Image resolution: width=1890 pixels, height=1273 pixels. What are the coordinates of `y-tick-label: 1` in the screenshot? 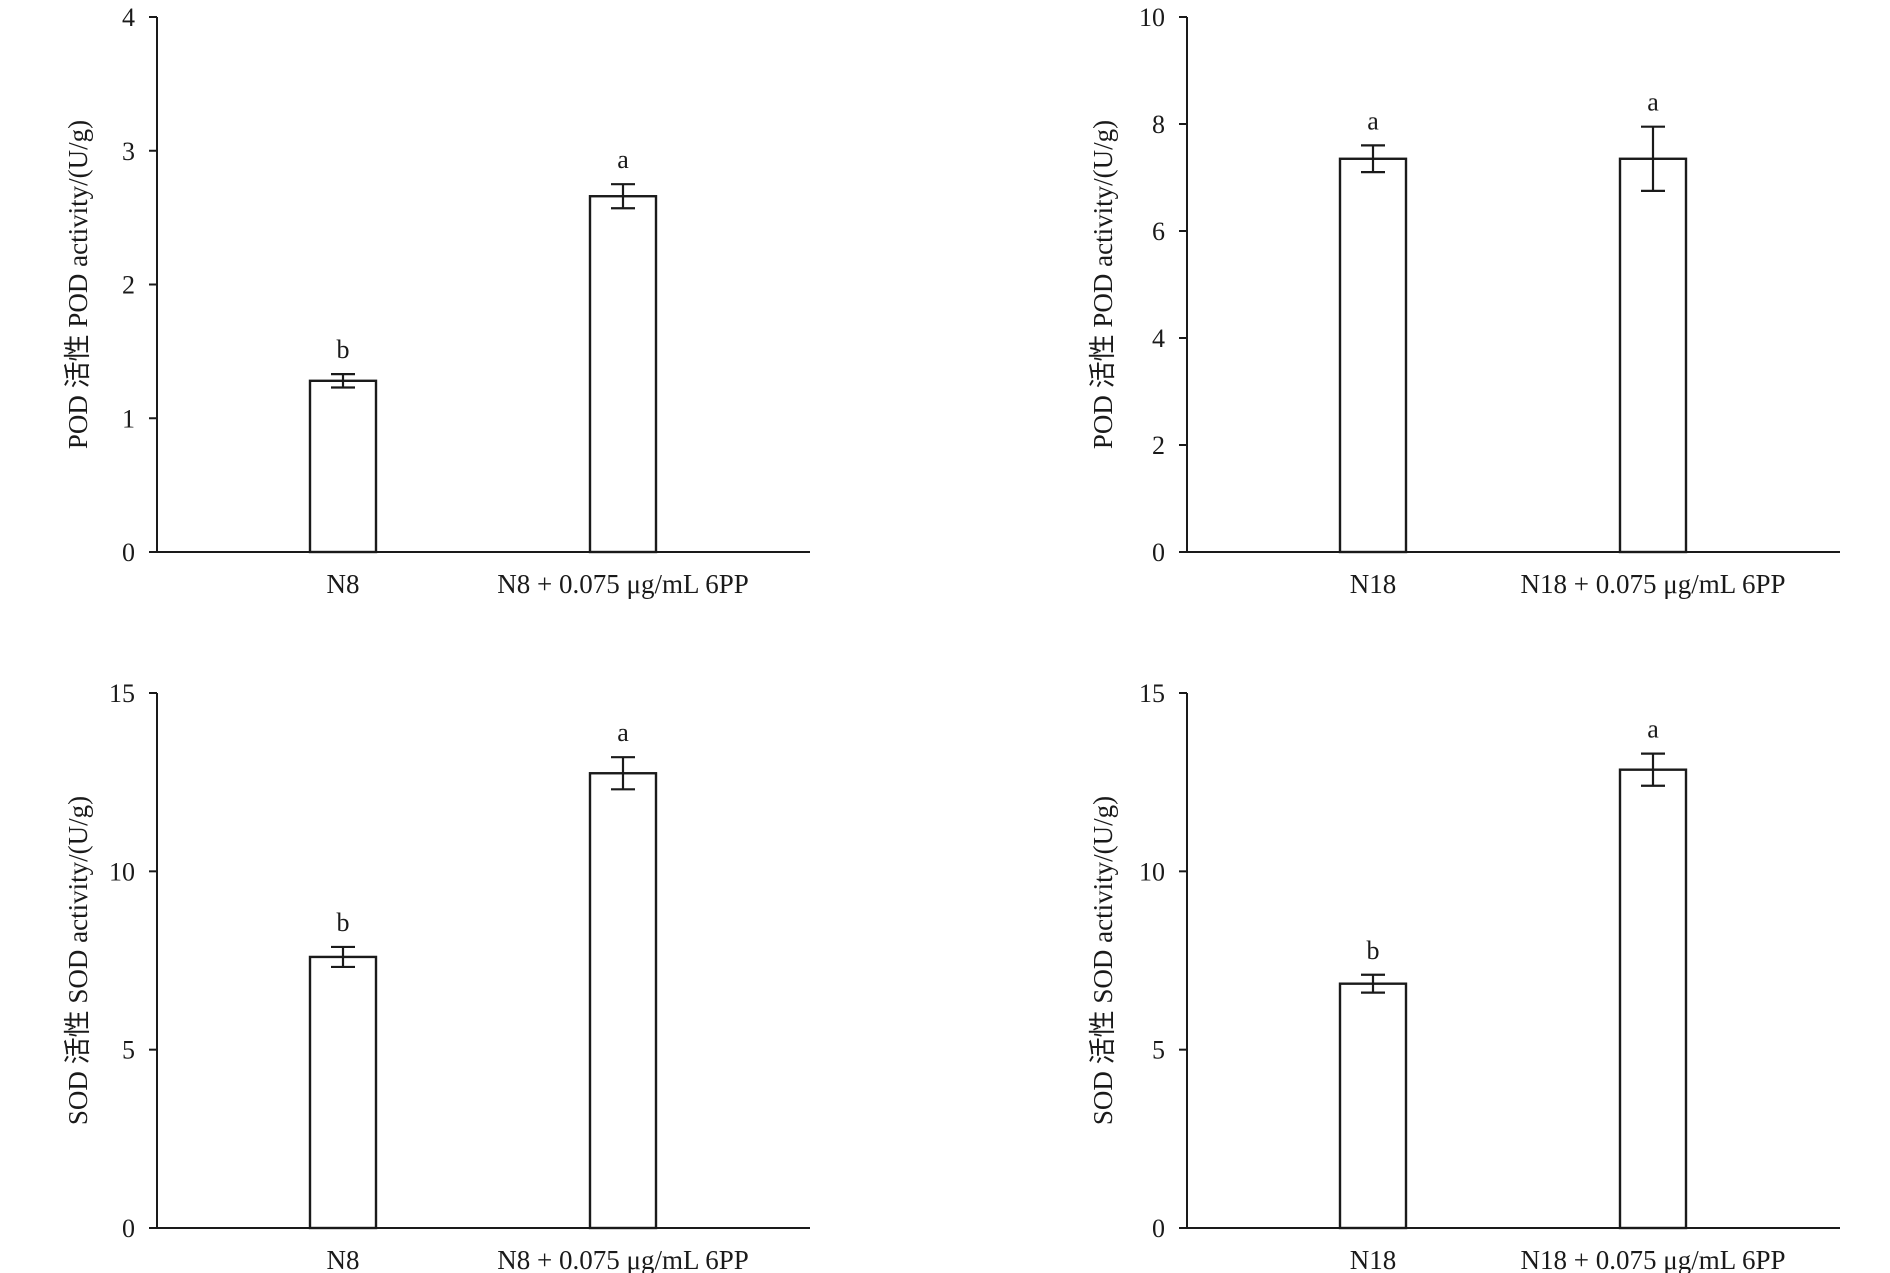 It's located at (128, 418).